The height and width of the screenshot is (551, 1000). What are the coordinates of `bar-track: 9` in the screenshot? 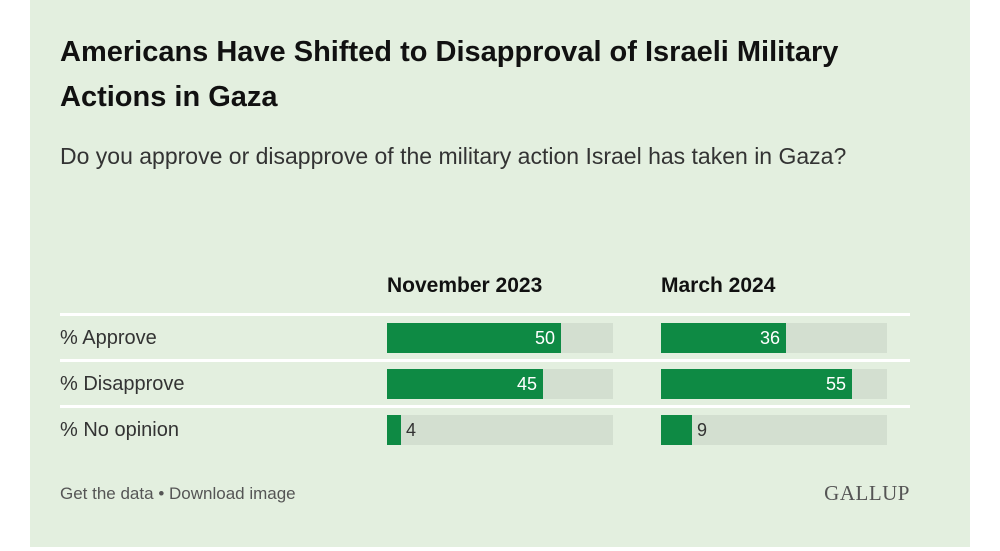 It's located at (774, 430).